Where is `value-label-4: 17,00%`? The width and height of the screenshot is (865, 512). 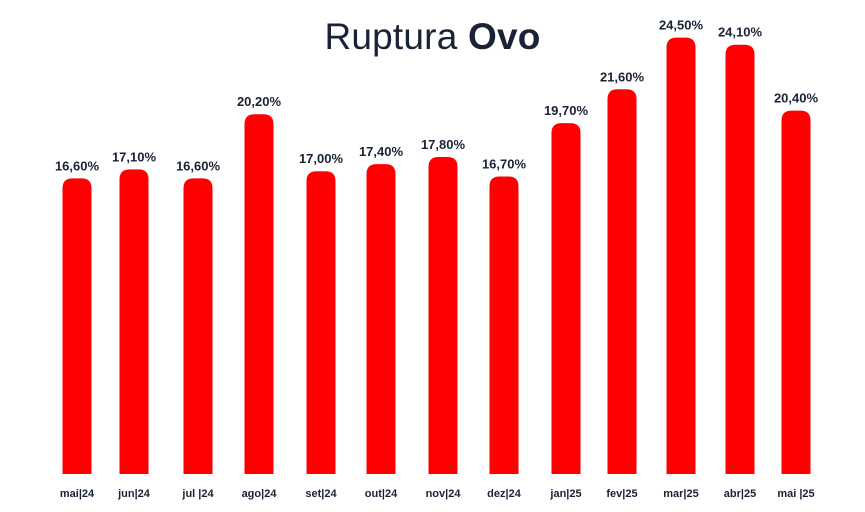
value-label-4: 17,00% is located at coordinates (321, 158).